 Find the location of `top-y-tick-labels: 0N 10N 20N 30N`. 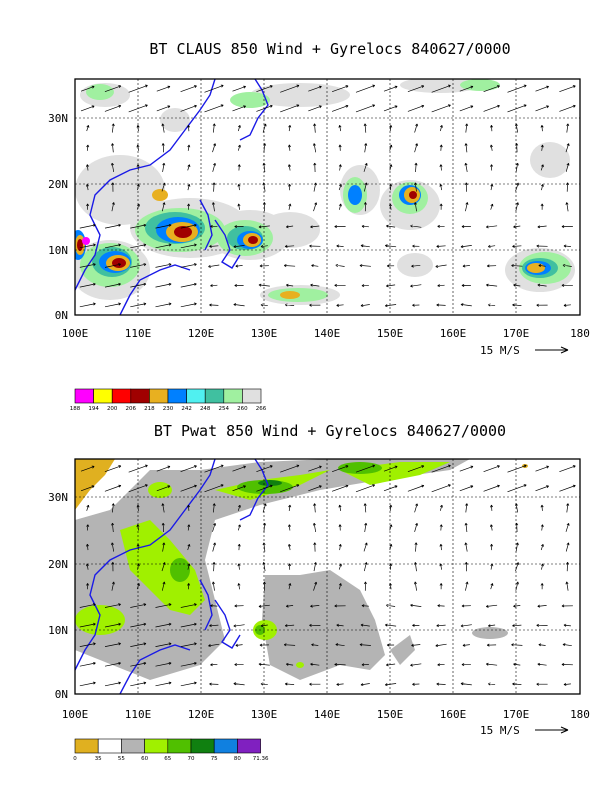

top-y-tick-labels: 0N 10N 20N 30N is located at coordinates (58, 217).